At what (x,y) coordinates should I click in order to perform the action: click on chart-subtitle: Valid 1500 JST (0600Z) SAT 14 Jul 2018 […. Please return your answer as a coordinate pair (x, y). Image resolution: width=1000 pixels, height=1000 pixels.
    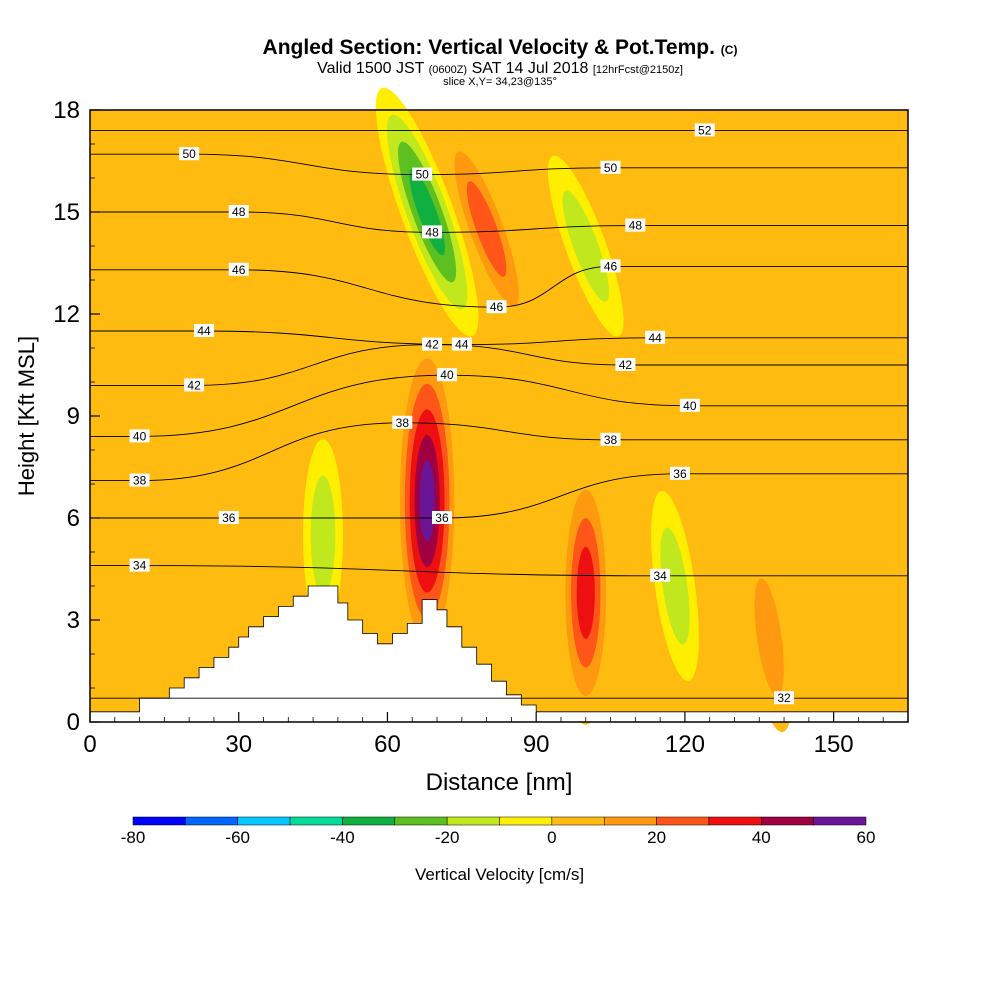
    Looking at the image, I should click on (500, 69).